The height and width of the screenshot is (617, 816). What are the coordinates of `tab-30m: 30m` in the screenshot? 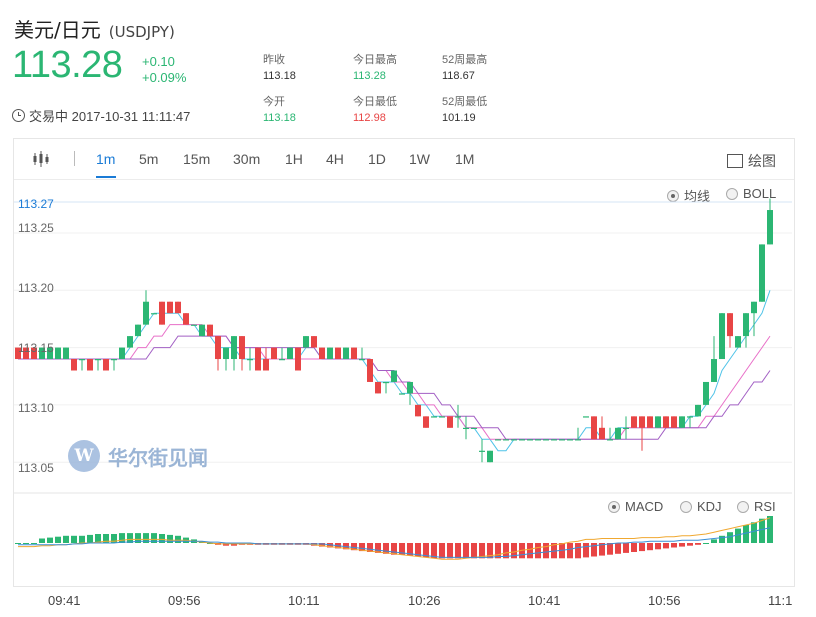 It's located at (247, 159).